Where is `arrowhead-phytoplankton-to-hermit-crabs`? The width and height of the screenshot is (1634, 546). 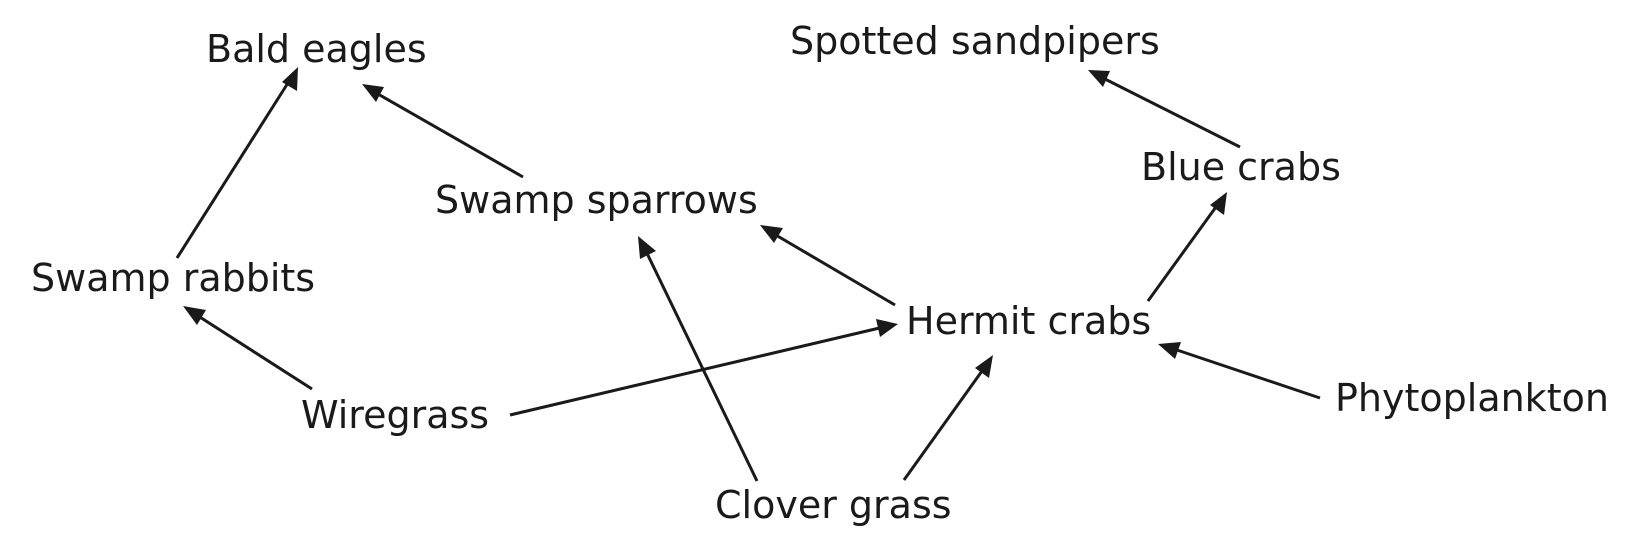 arrowhead-phytoplankton-to-hermit-crabs is located at coordinates (1169, 350).